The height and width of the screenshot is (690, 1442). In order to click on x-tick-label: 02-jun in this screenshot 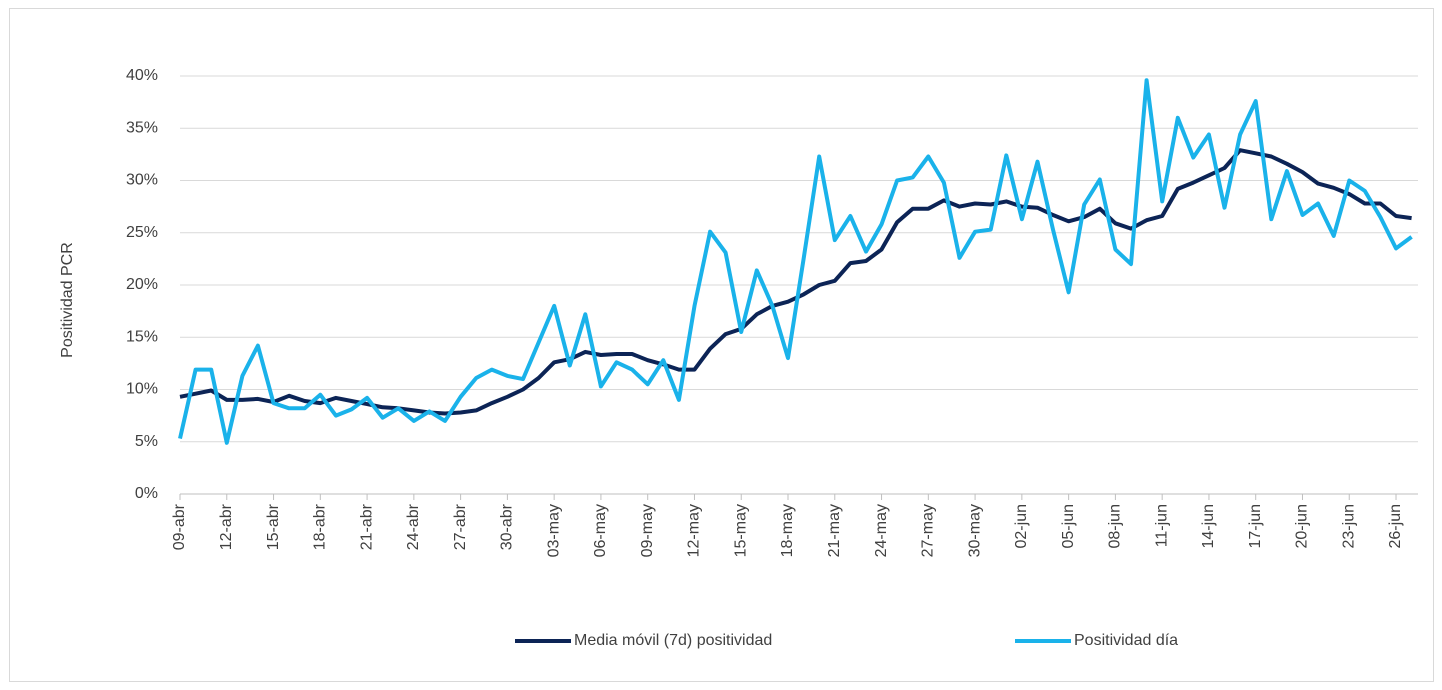, I will do `click(1021, 526)`.